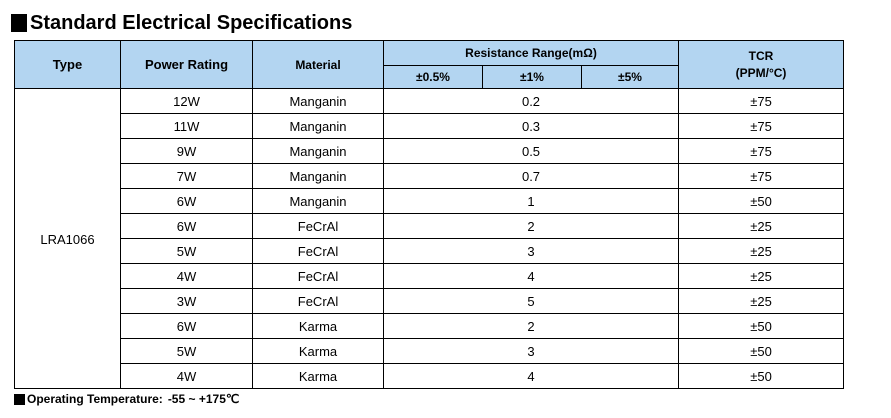 The width and height of the screenshot is (891, 418). Describe the element at coordinates (531, 126) in the screenshot. I see `resistance-cell: 0.3` at that location.